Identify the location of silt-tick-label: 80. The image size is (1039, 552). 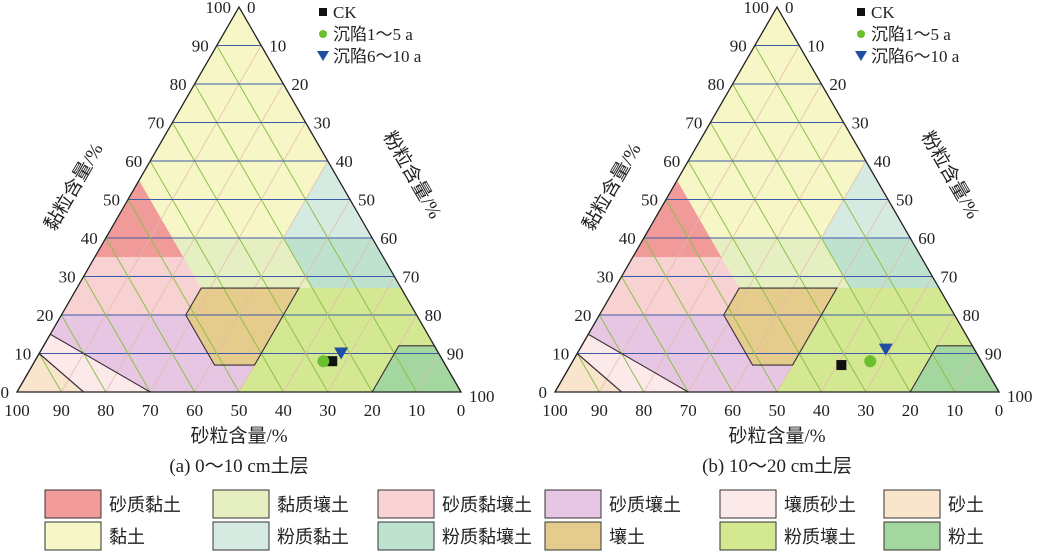
(971, 315).